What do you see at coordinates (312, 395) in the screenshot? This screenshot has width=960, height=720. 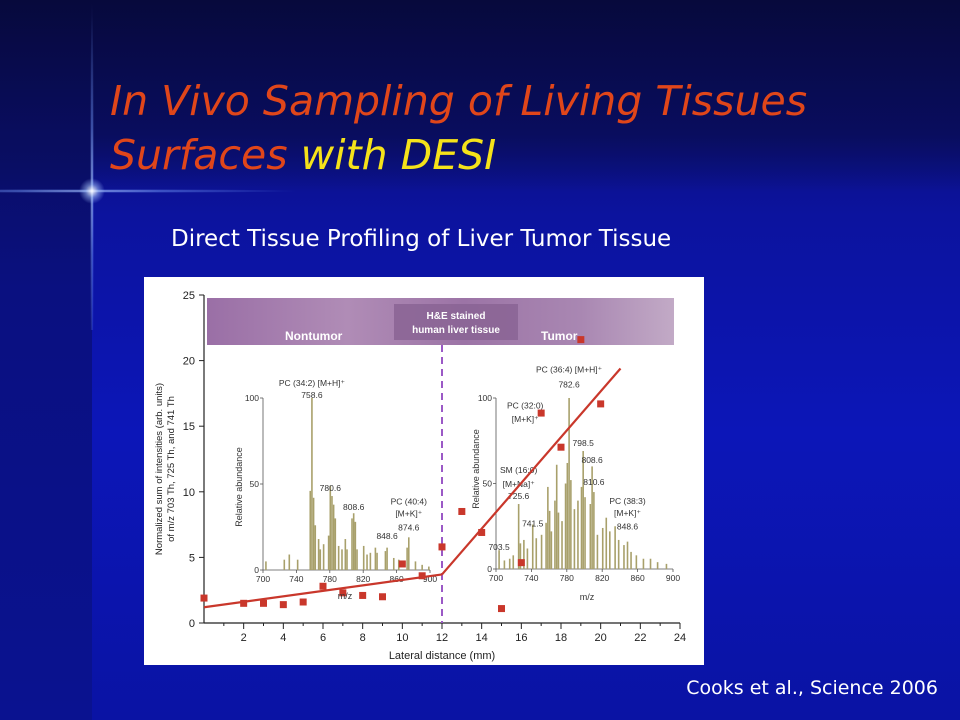 I see `spectrum-annotation: 758.6` at bounding box center [312, 395].